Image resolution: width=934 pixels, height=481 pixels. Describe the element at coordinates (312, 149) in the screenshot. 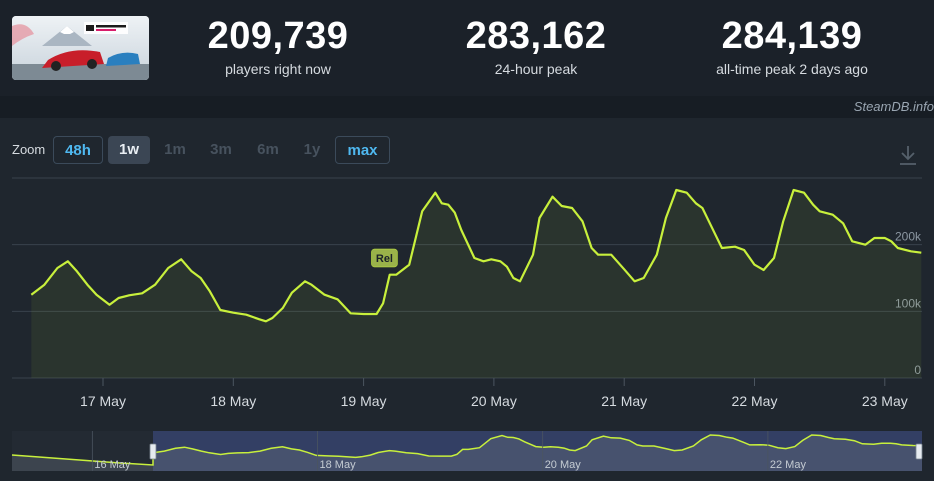

I see `zoom-1y-button: 1y` at that location.